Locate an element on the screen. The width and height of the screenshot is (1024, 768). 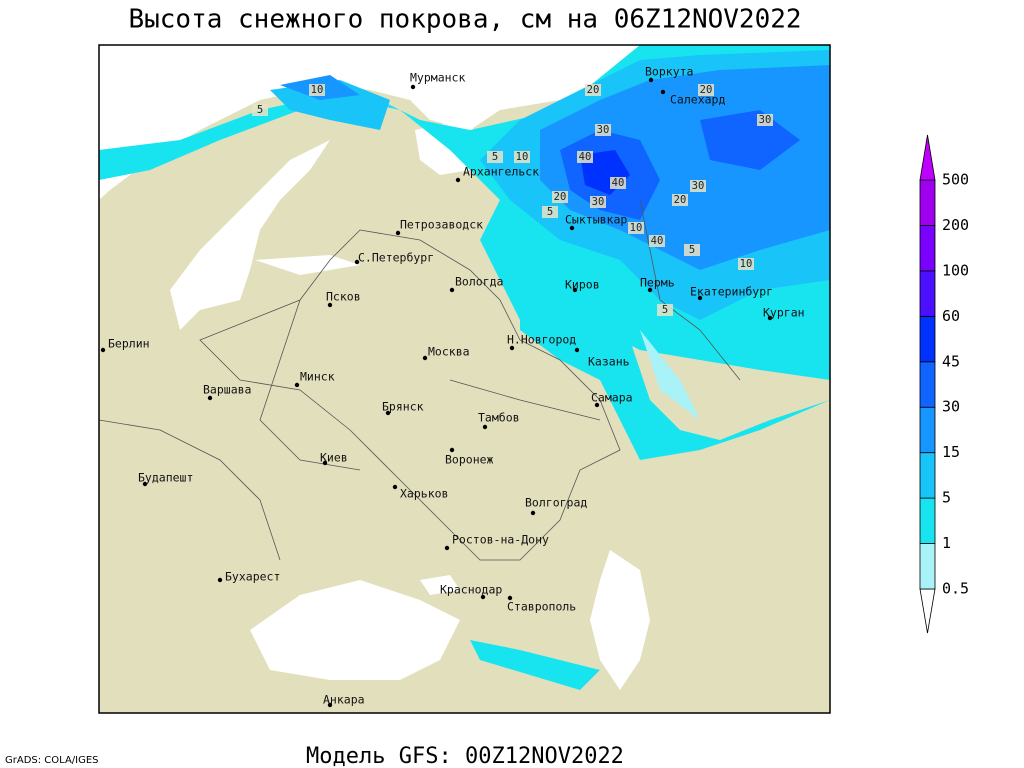
city-label: Н.Новгород is located at coordinates (541, 340).